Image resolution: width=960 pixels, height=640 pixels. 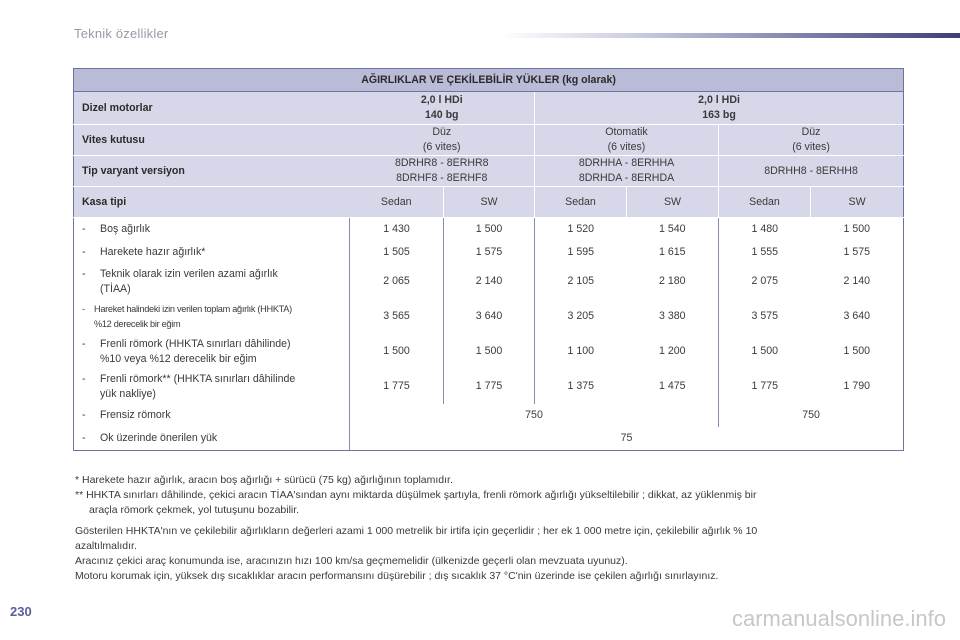 What do you see at coordinates (125, 229) in the screenshot?
I see `row-label-text: Boş ağırlık` at bounding box center [125, 229].